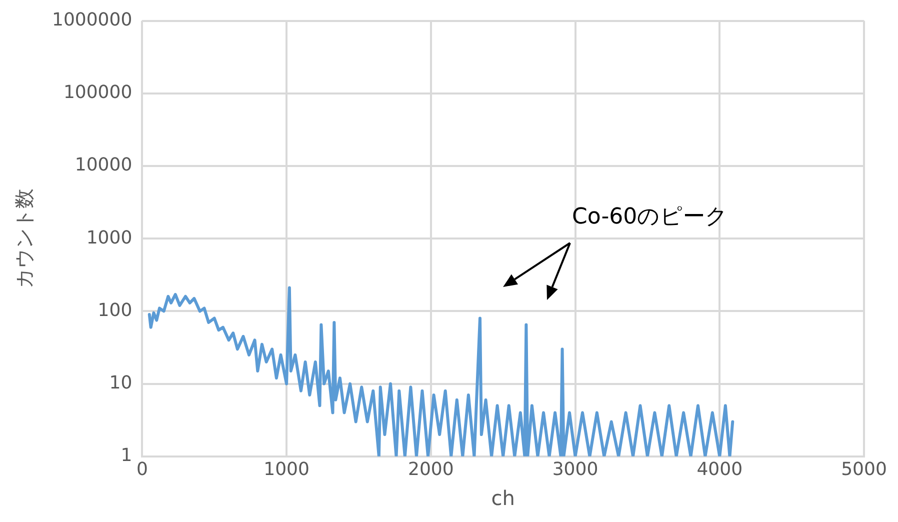 The width and height of the screenshot is (898, 522). I want to click on annotation: Co-60のピーク, so click(650, 217).